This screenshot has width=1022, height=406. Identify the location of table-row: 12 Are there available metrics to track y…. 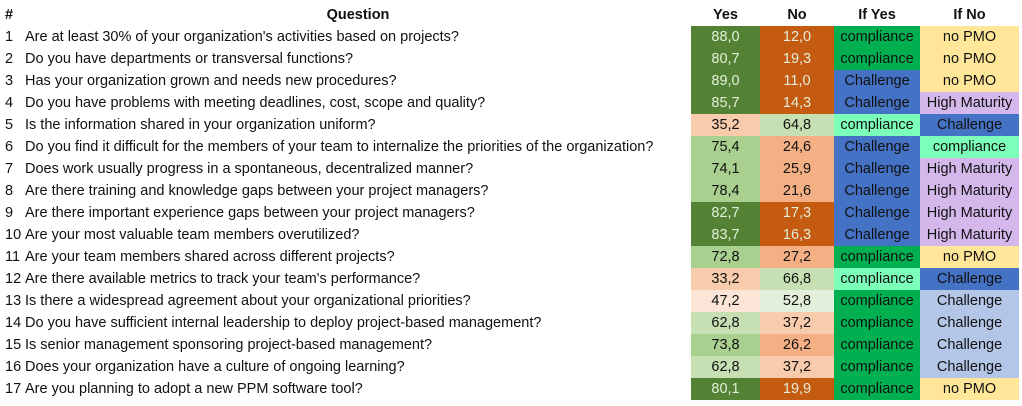
(509, 279).